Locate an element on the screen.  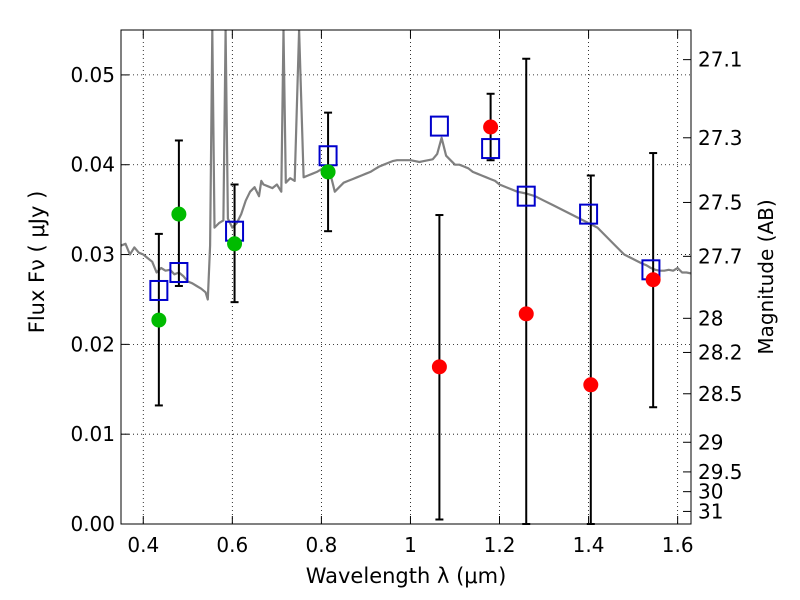
y-tick-label: 0.01 is located at coordinates (92, 434).